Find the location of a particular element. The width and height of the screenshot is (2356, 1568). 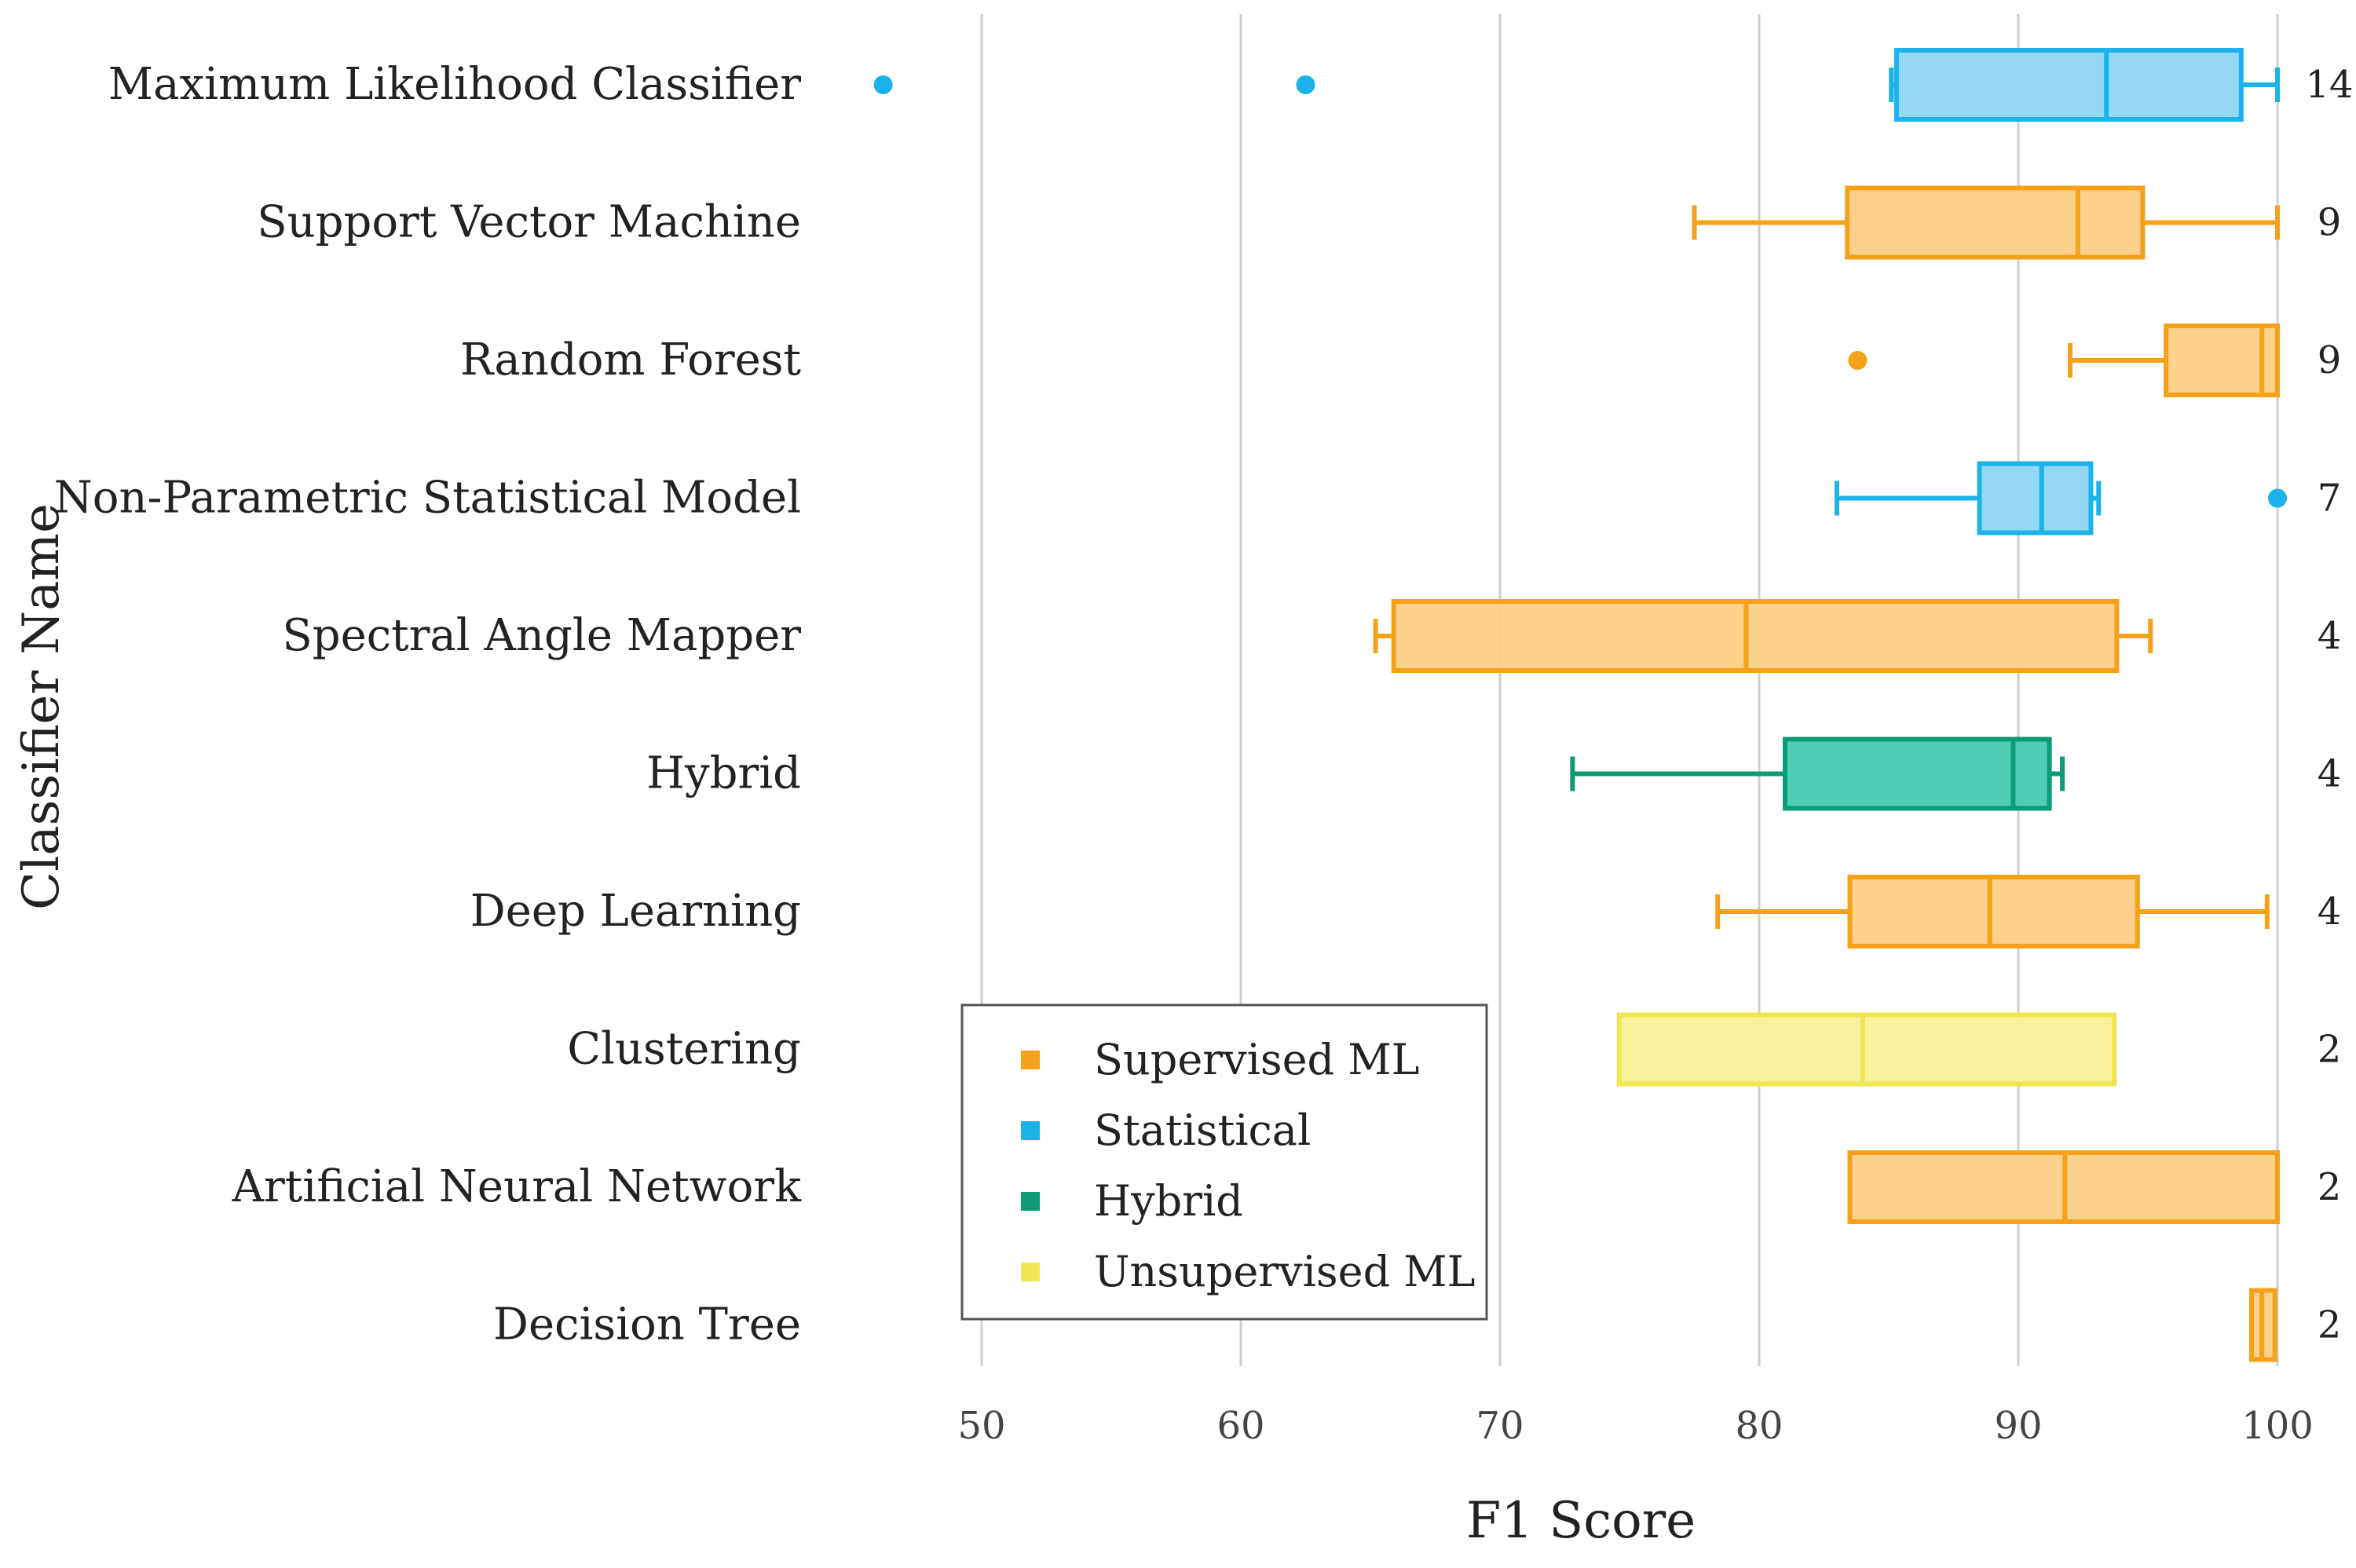

x-tick-labels: 50 60 70 80 90 100 is located at coordinates (1635, 1426).